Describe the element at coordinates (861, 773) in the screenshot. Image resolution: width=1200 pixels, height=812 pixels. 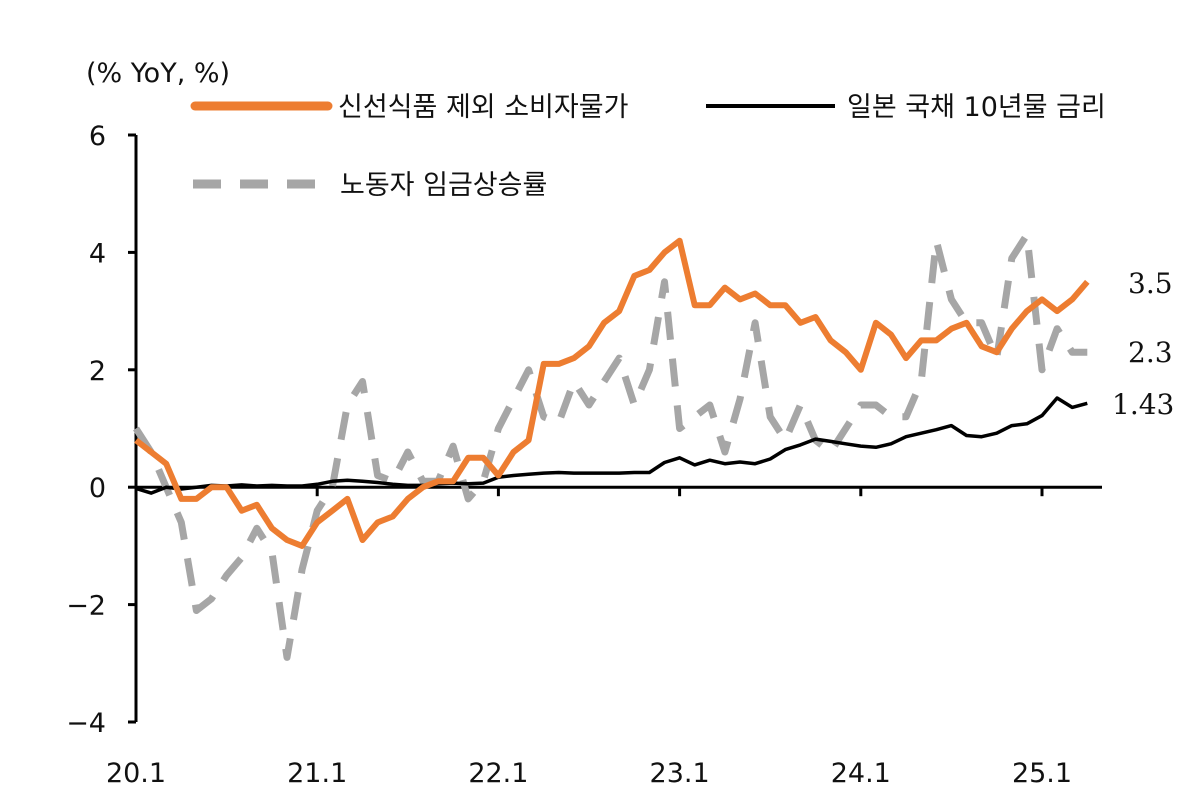
I see `x-tick-label: 24.1` at that location.